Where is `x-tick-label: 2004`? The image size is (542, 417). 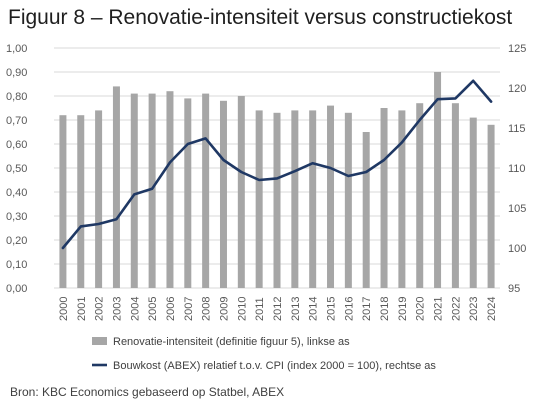
x-tick-label: 2004 is located at coordinates (135, 309).